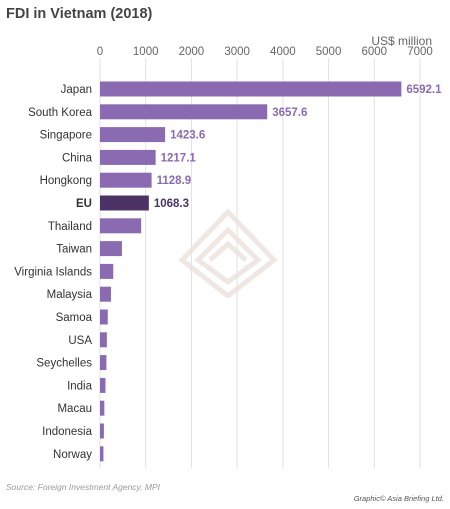 This screenshot has height=509, width=450. What do you see at coordinates (174, 181) in the screenshot?
I see `data-label: 1128.9` at bounding box center [174, 181].